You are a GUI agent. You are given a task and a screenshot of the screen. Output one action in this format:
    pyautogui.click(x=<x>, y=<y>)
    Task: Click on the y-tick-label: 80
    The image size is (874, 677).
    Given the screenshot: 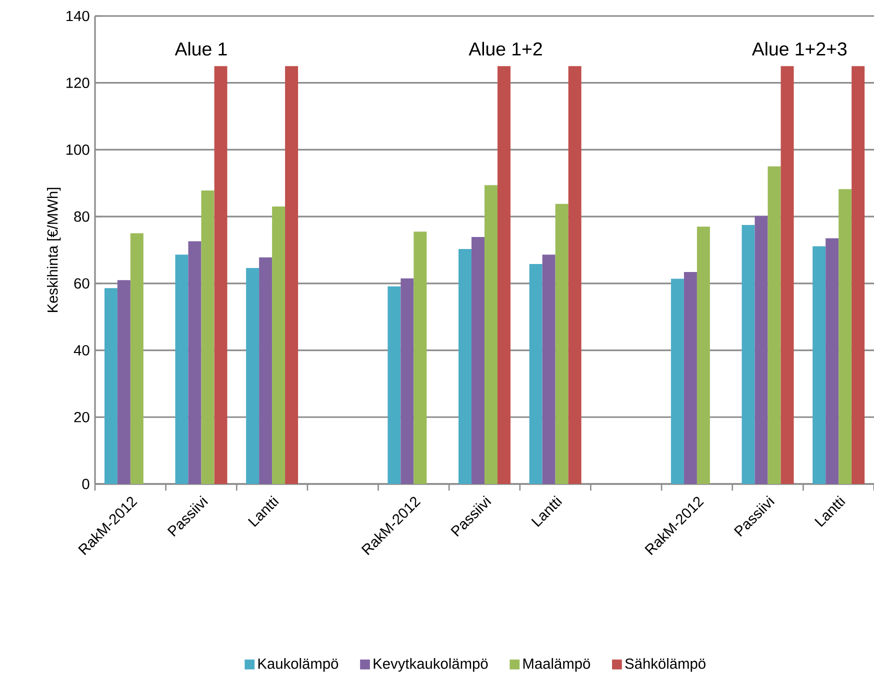 What is the action you would take?
    pyautogui.click(x=82, y=216)
    